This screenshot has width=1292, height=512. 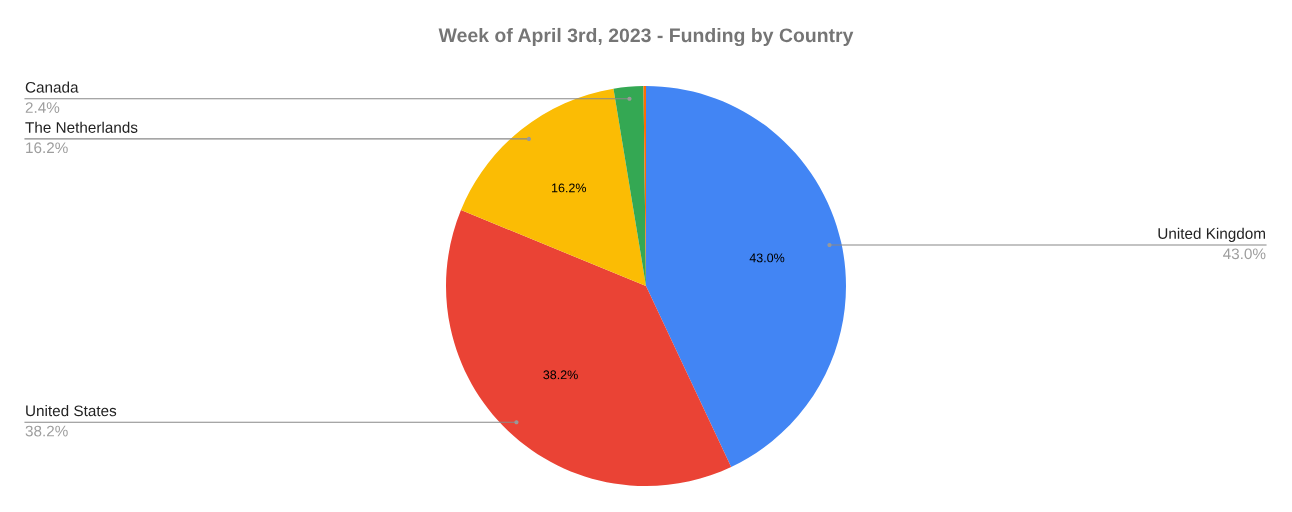 What do you see at coordinates (42, 107) in the screenshot?
I see `text: 2.4%` at bounding box center [42, 107].